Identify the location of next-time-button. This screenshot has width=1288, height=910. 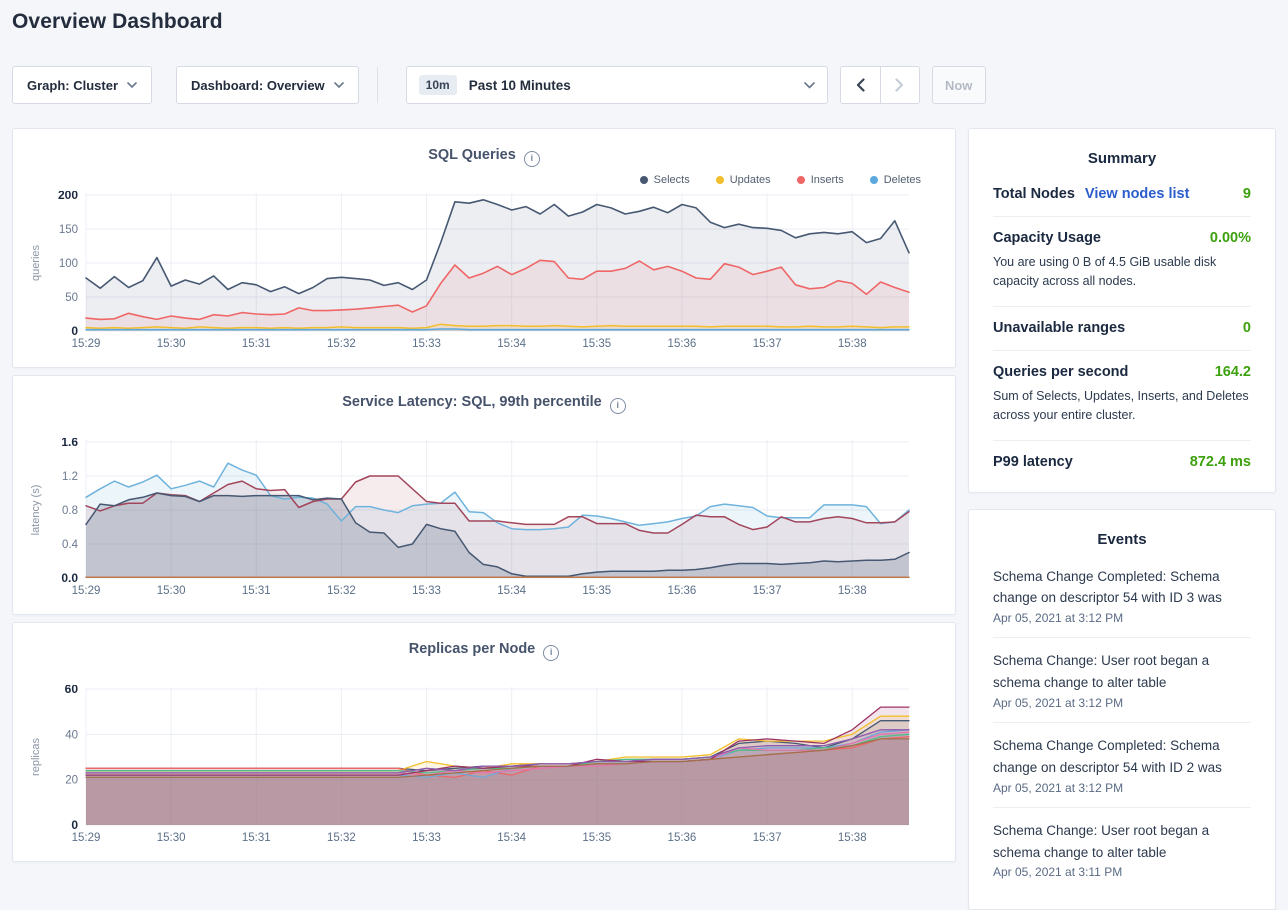
(900, 85).